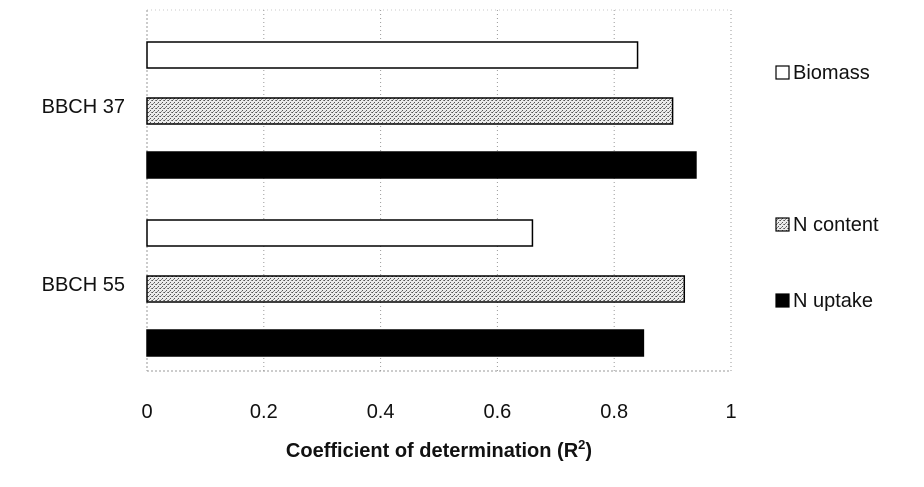  I want to click on x-tick-label: 0.6, so click(497, 412).